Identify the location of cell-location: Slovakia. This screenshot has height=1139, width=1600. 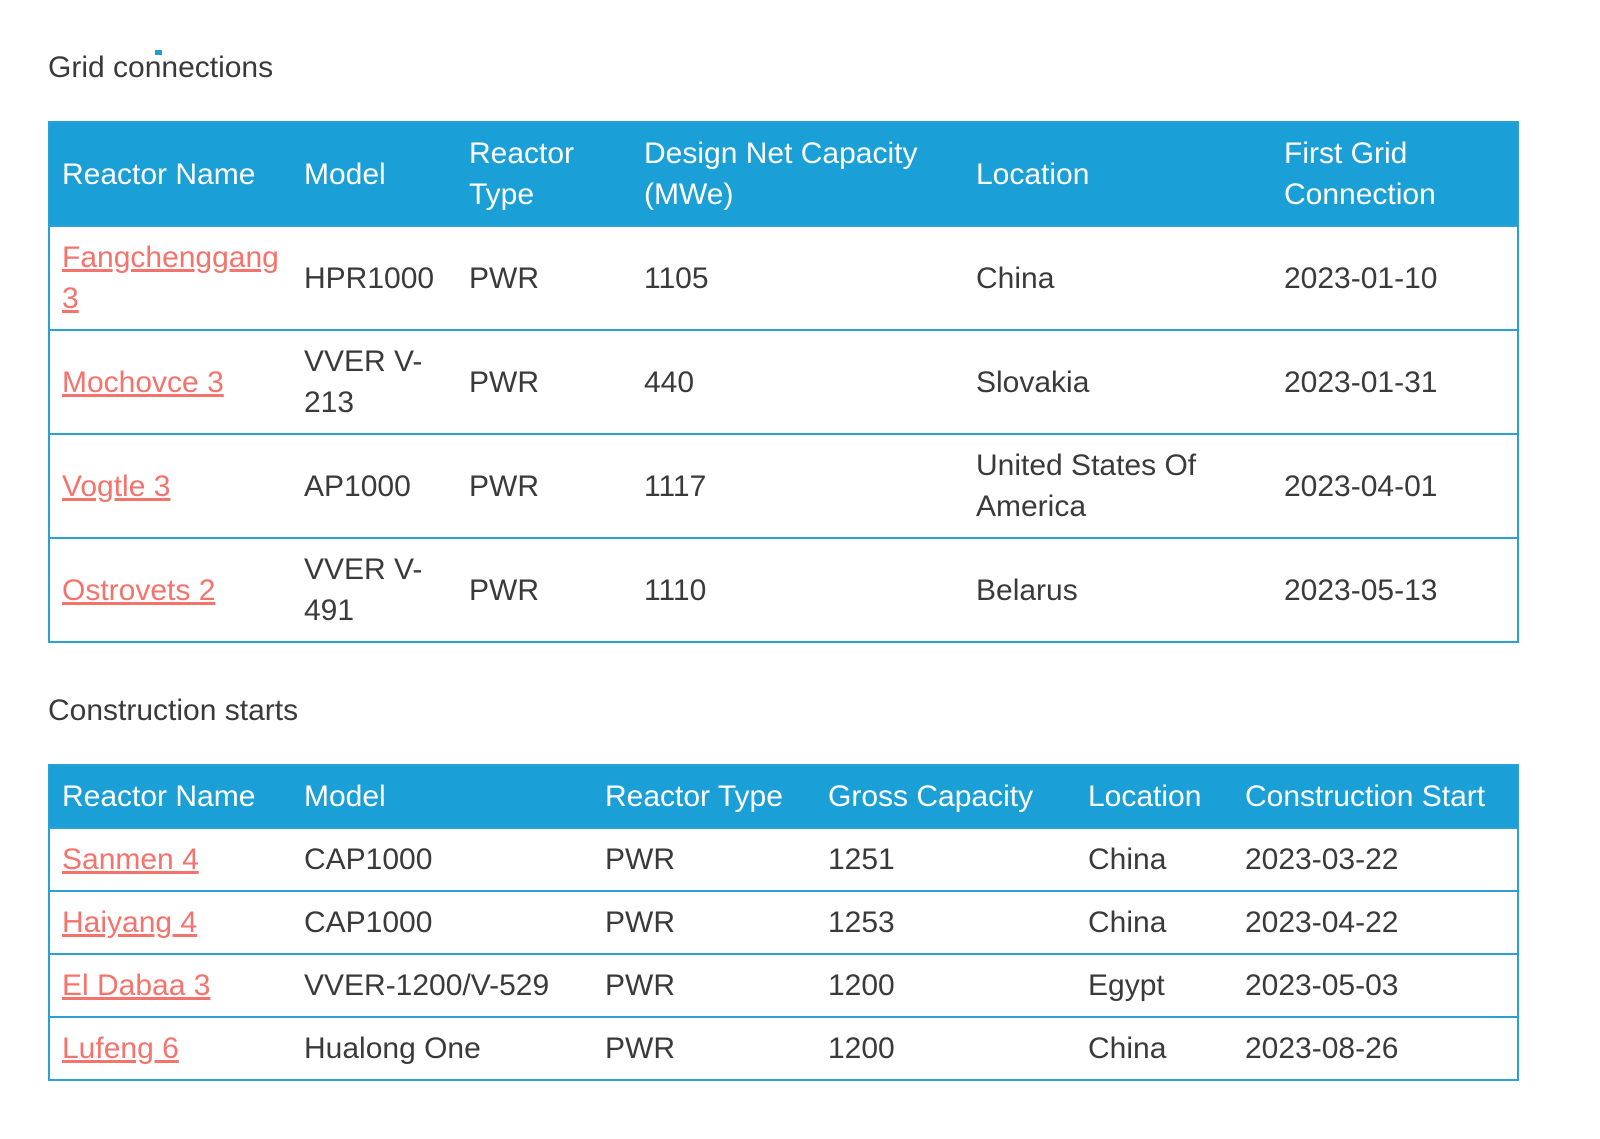
(1118, 381).